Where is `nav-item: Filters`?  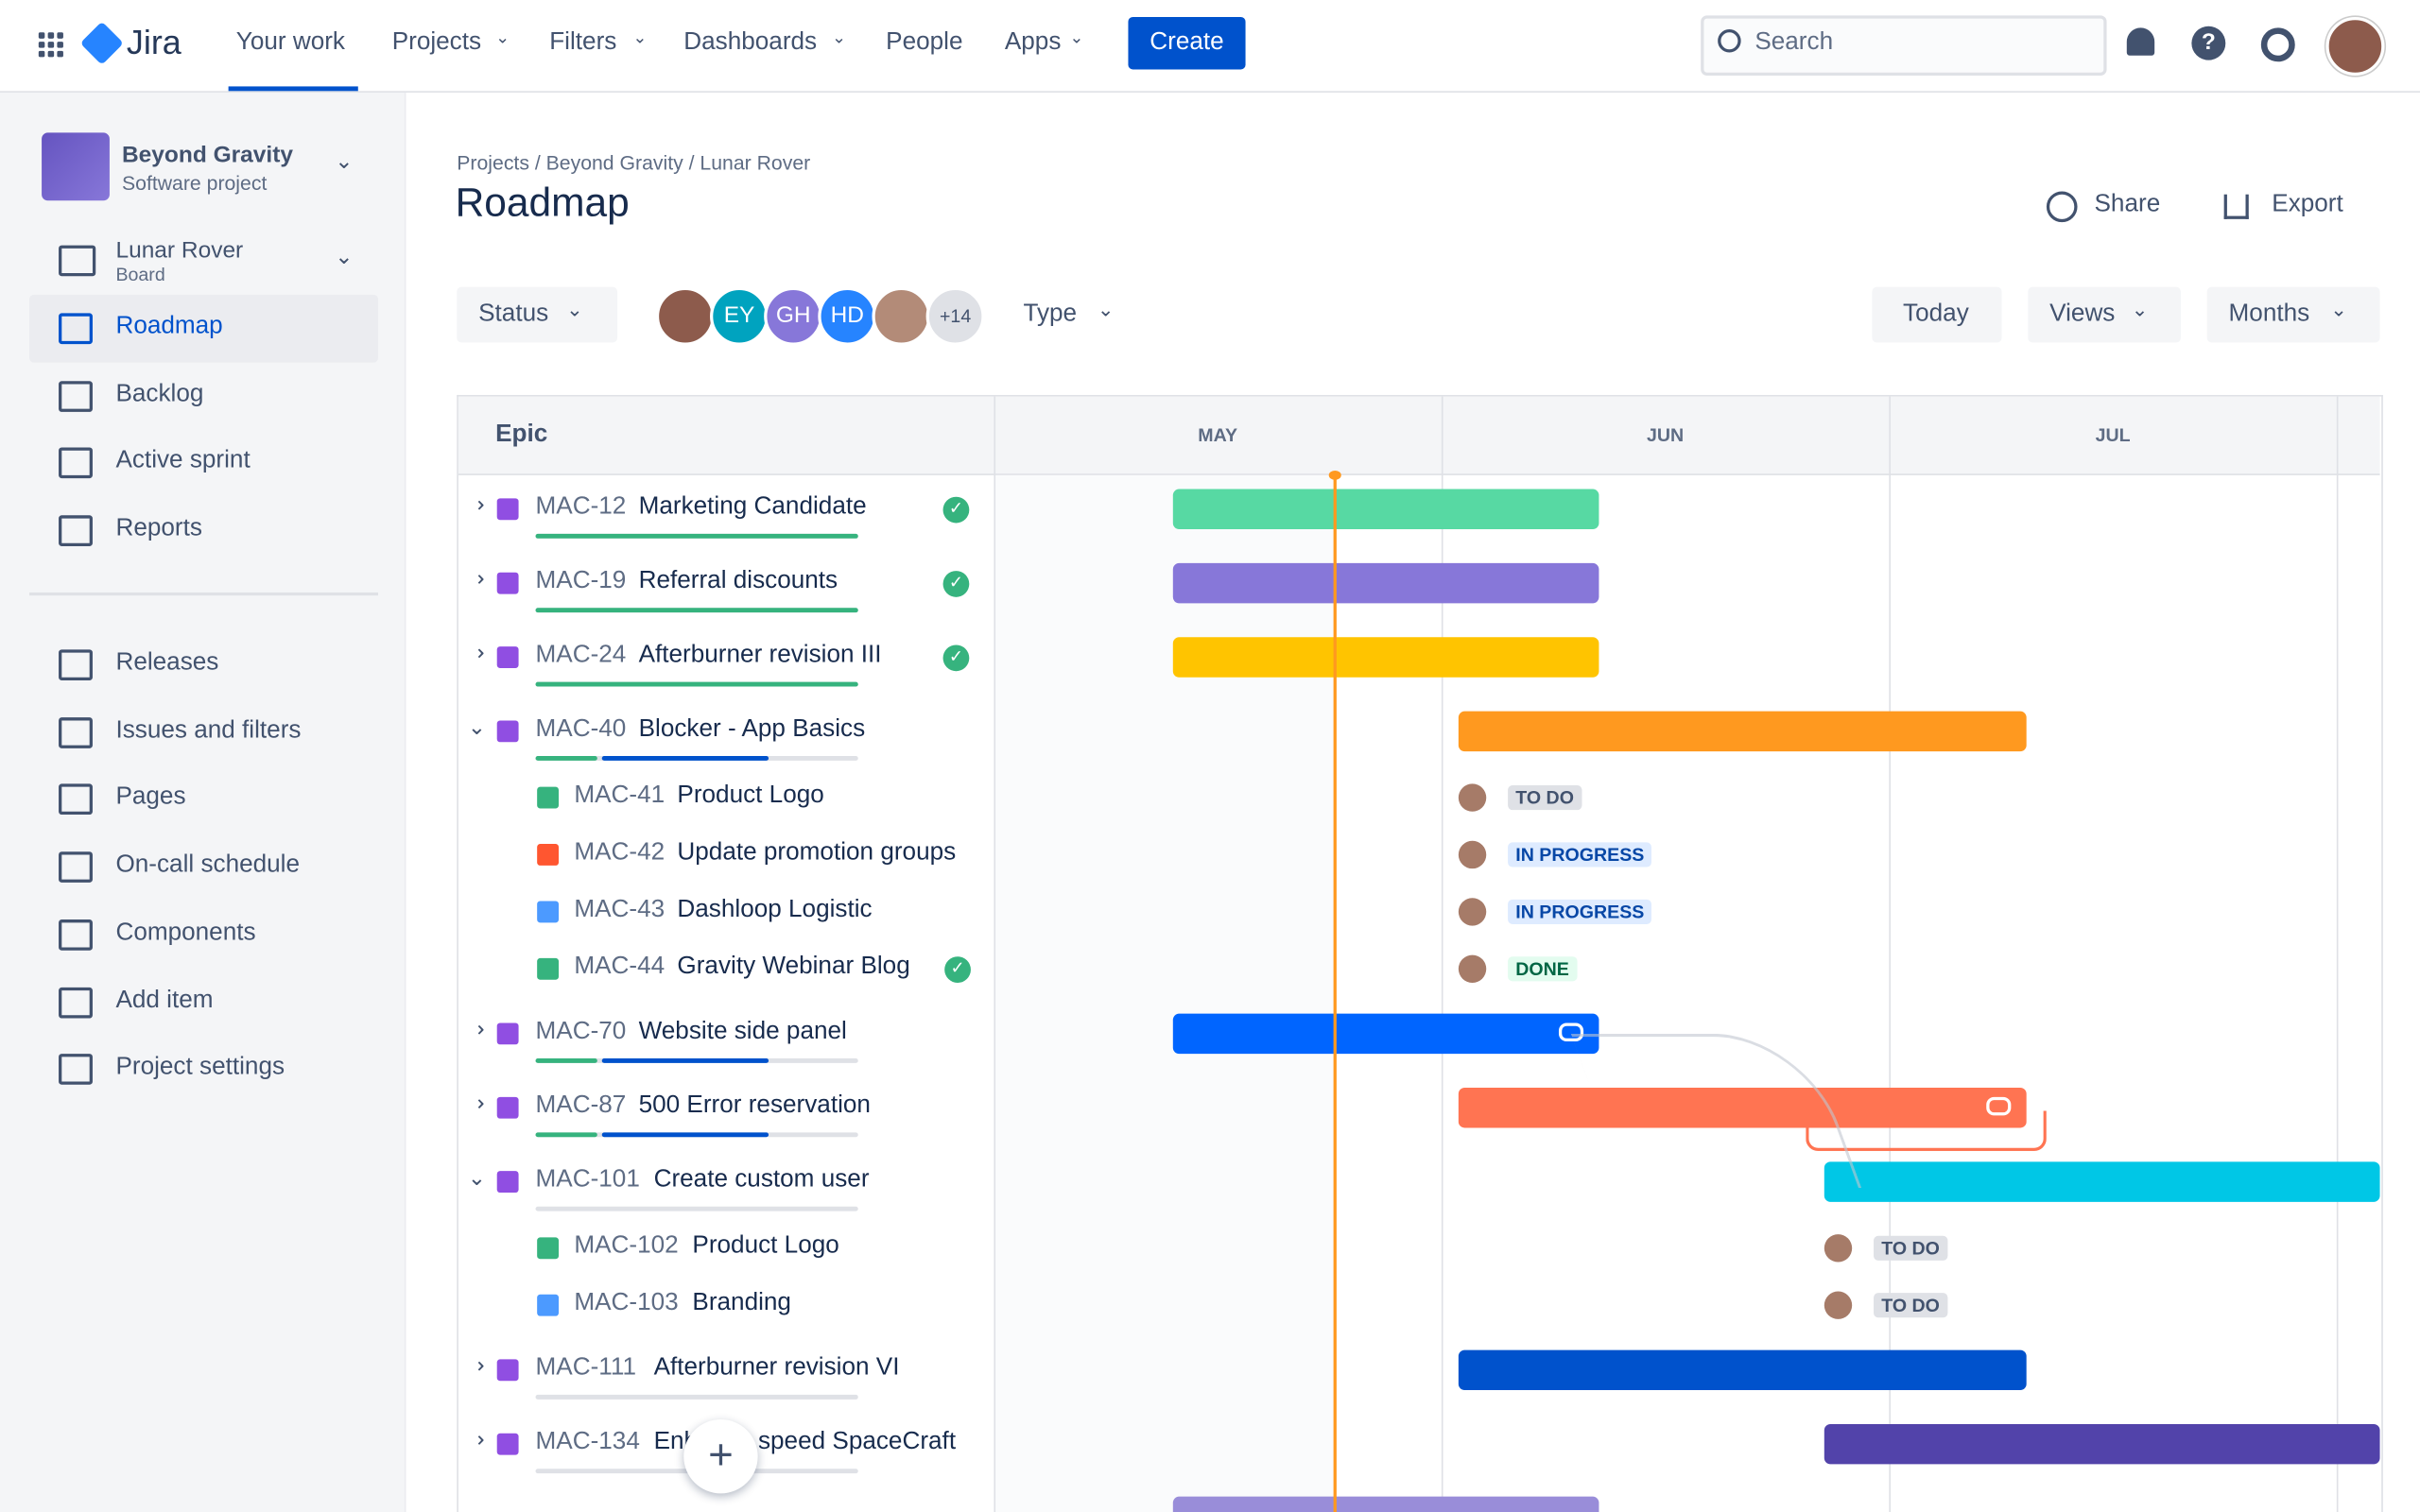
nav-item: Filters is located at coordinates (583, 42).